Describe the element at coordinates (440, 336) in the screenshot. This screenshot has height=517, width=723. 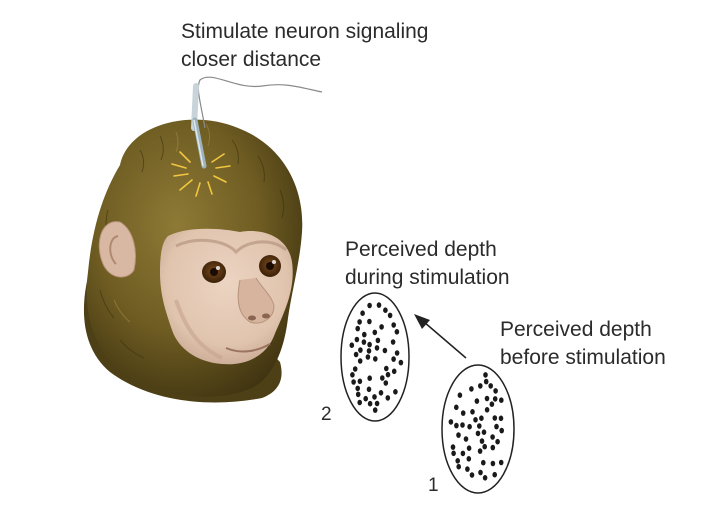
I see `depth-shift-arrow` at that location.